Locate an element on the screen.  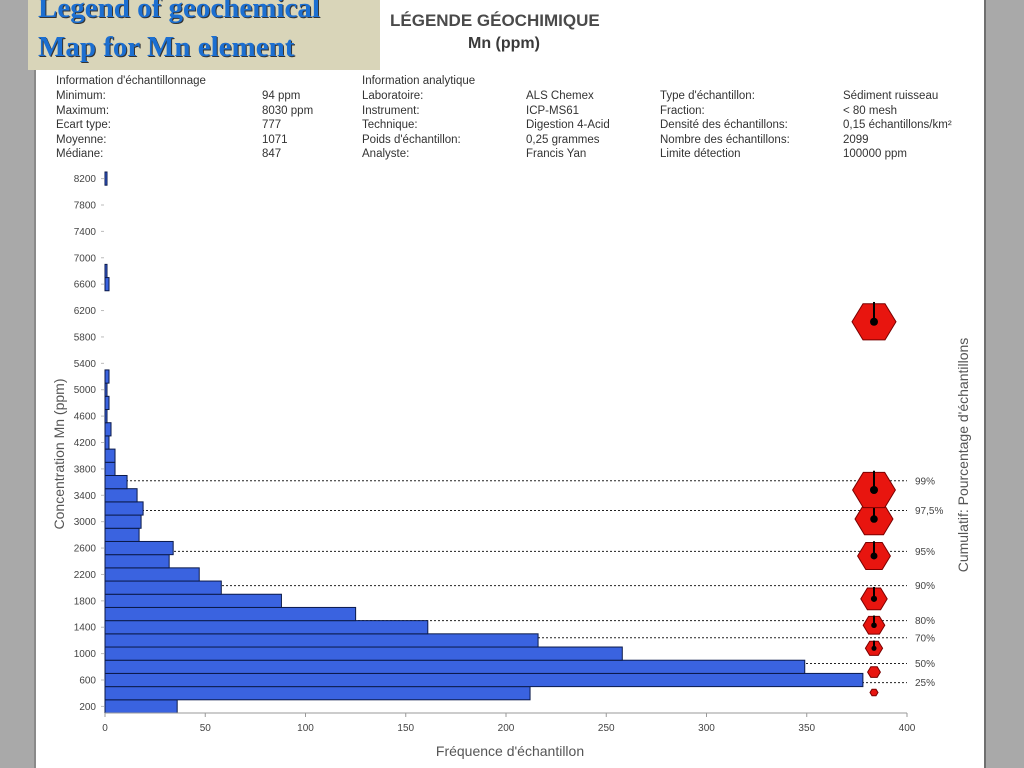
x-tick-label: 400 is located at coordinates (907, 728).